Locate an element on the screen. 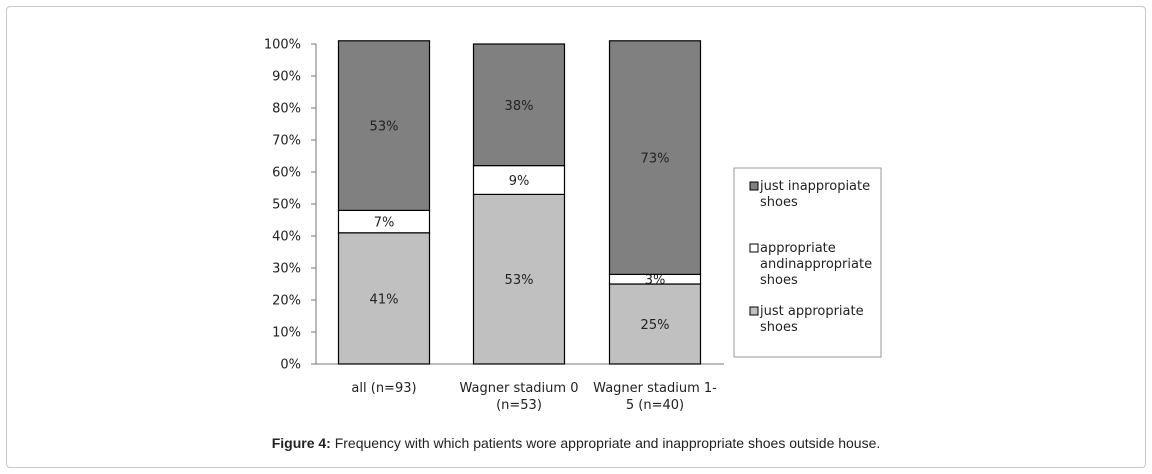  data-label: 38% is located at coordinates (519, 106).